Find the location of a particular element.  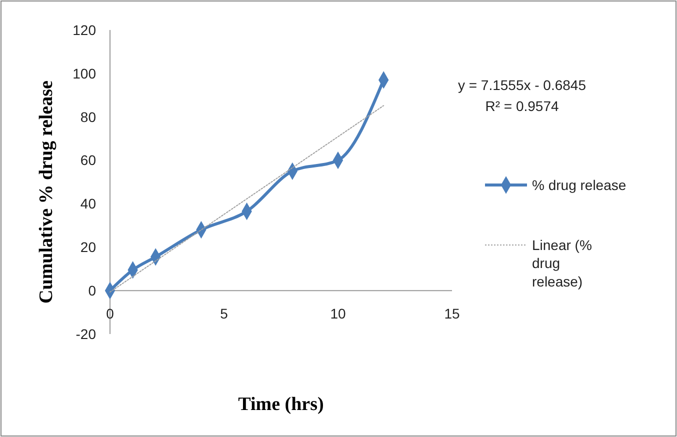

y-tick-label: 0 is located at coordinates (92, 290).